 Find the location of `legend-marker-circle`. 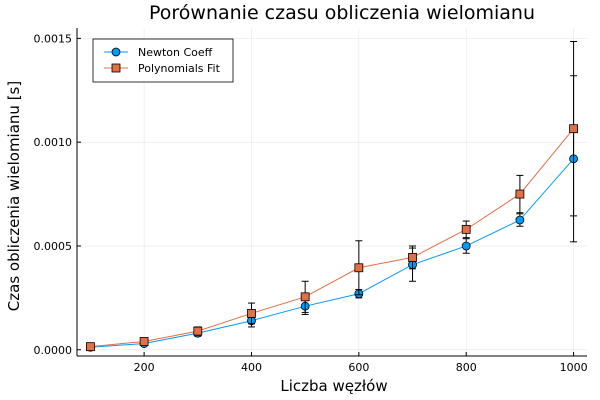

legend-marker-circle is located at coordinates (116, 52).